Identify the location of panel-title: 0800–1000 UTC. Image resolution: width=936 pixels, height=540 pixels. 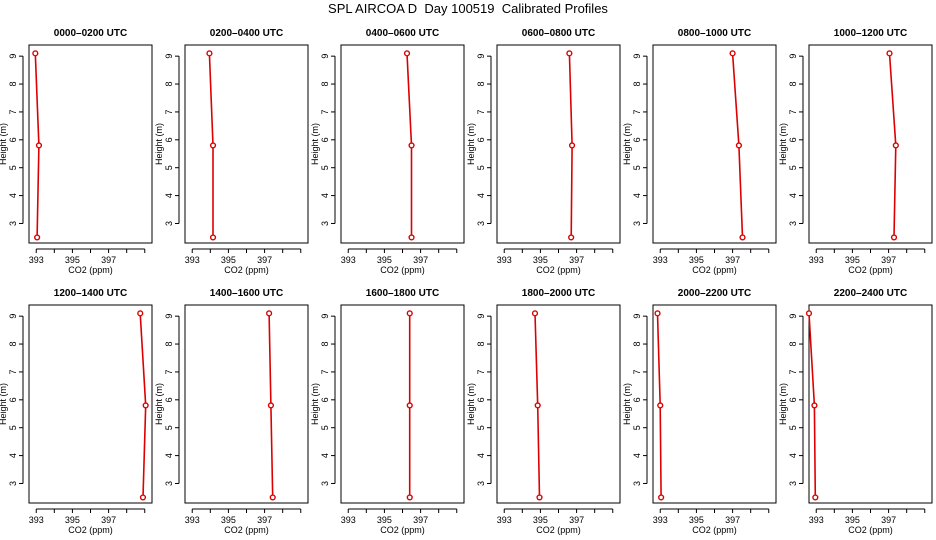
(714, 33).